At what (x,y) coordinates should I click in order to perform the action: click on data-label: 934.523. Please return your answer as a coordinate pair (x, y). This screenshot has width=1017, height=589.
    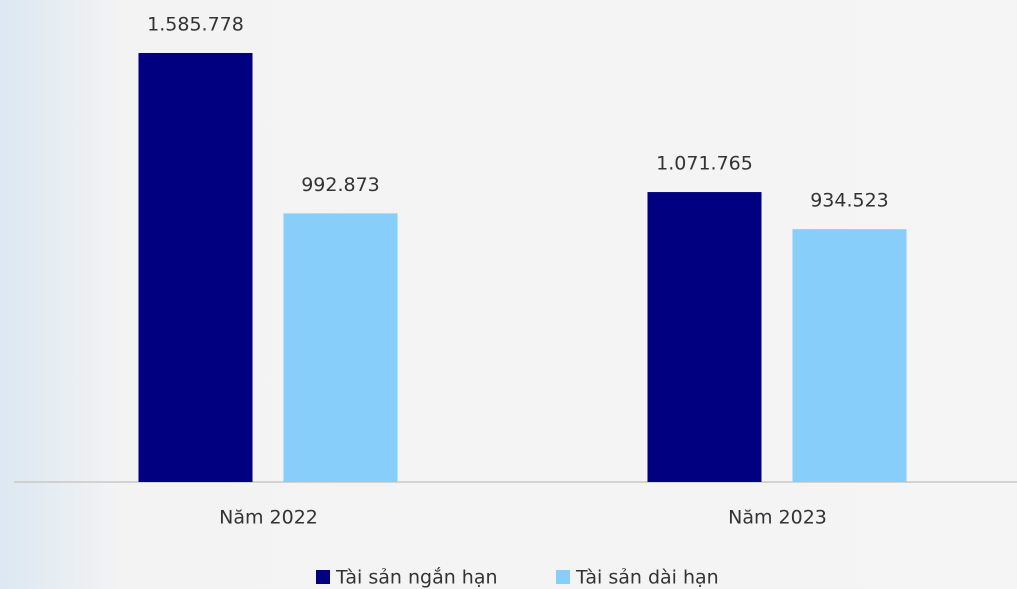
    Looking at the image, I should click on (849, 201).